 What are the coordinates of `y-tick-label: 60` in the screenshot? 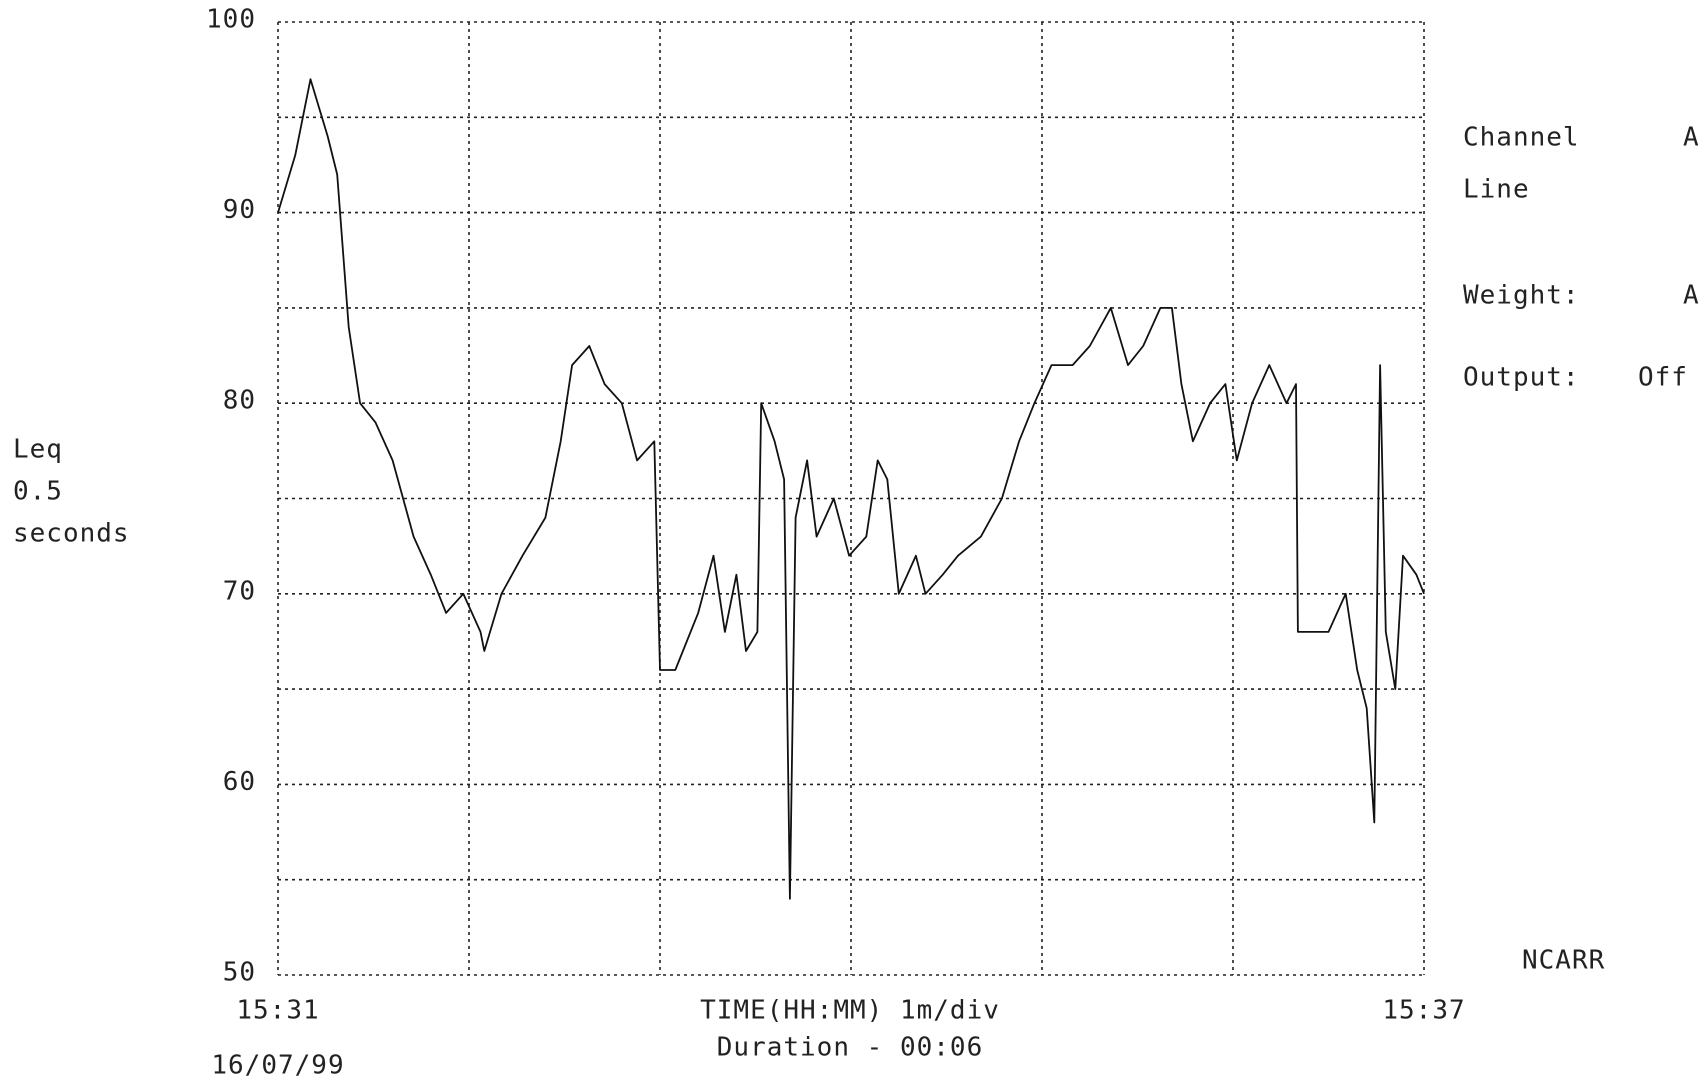 It's located at (239, 782).